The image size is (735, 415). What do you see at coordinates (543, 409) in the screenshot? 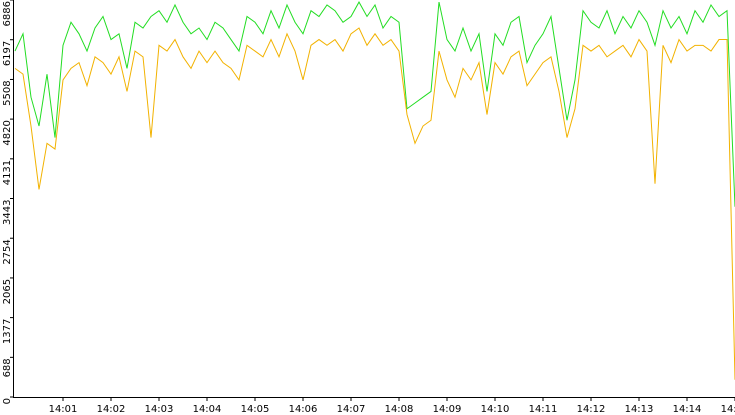
I see `x-tick-label: 14:11` at bounding box center [543, 409].